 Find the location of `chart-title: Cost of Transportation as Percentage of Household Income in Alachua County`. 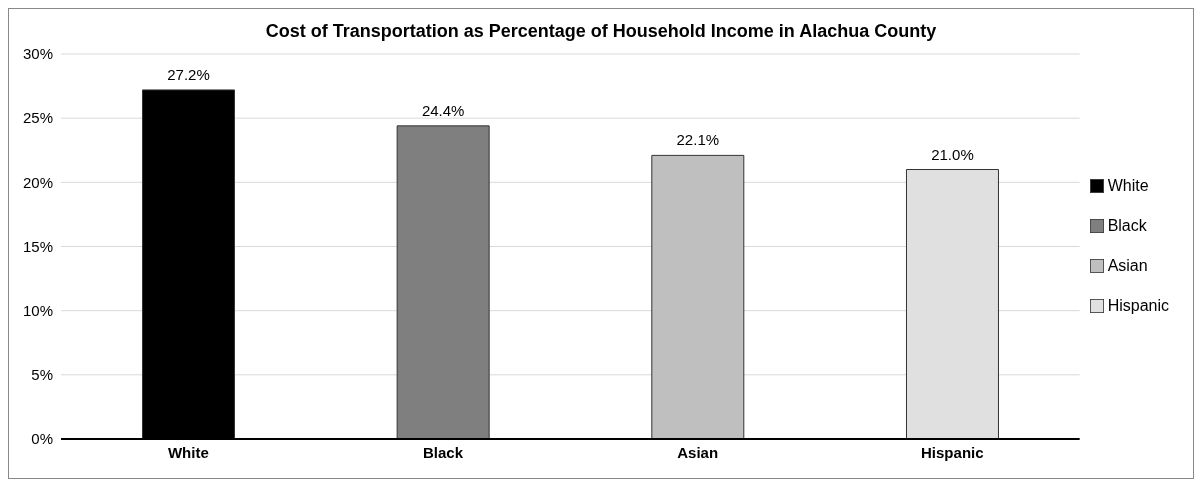

chart-title: Cost of Transportation as Percentage of Household Income in Alachua County is located at coordinates (601, 31).